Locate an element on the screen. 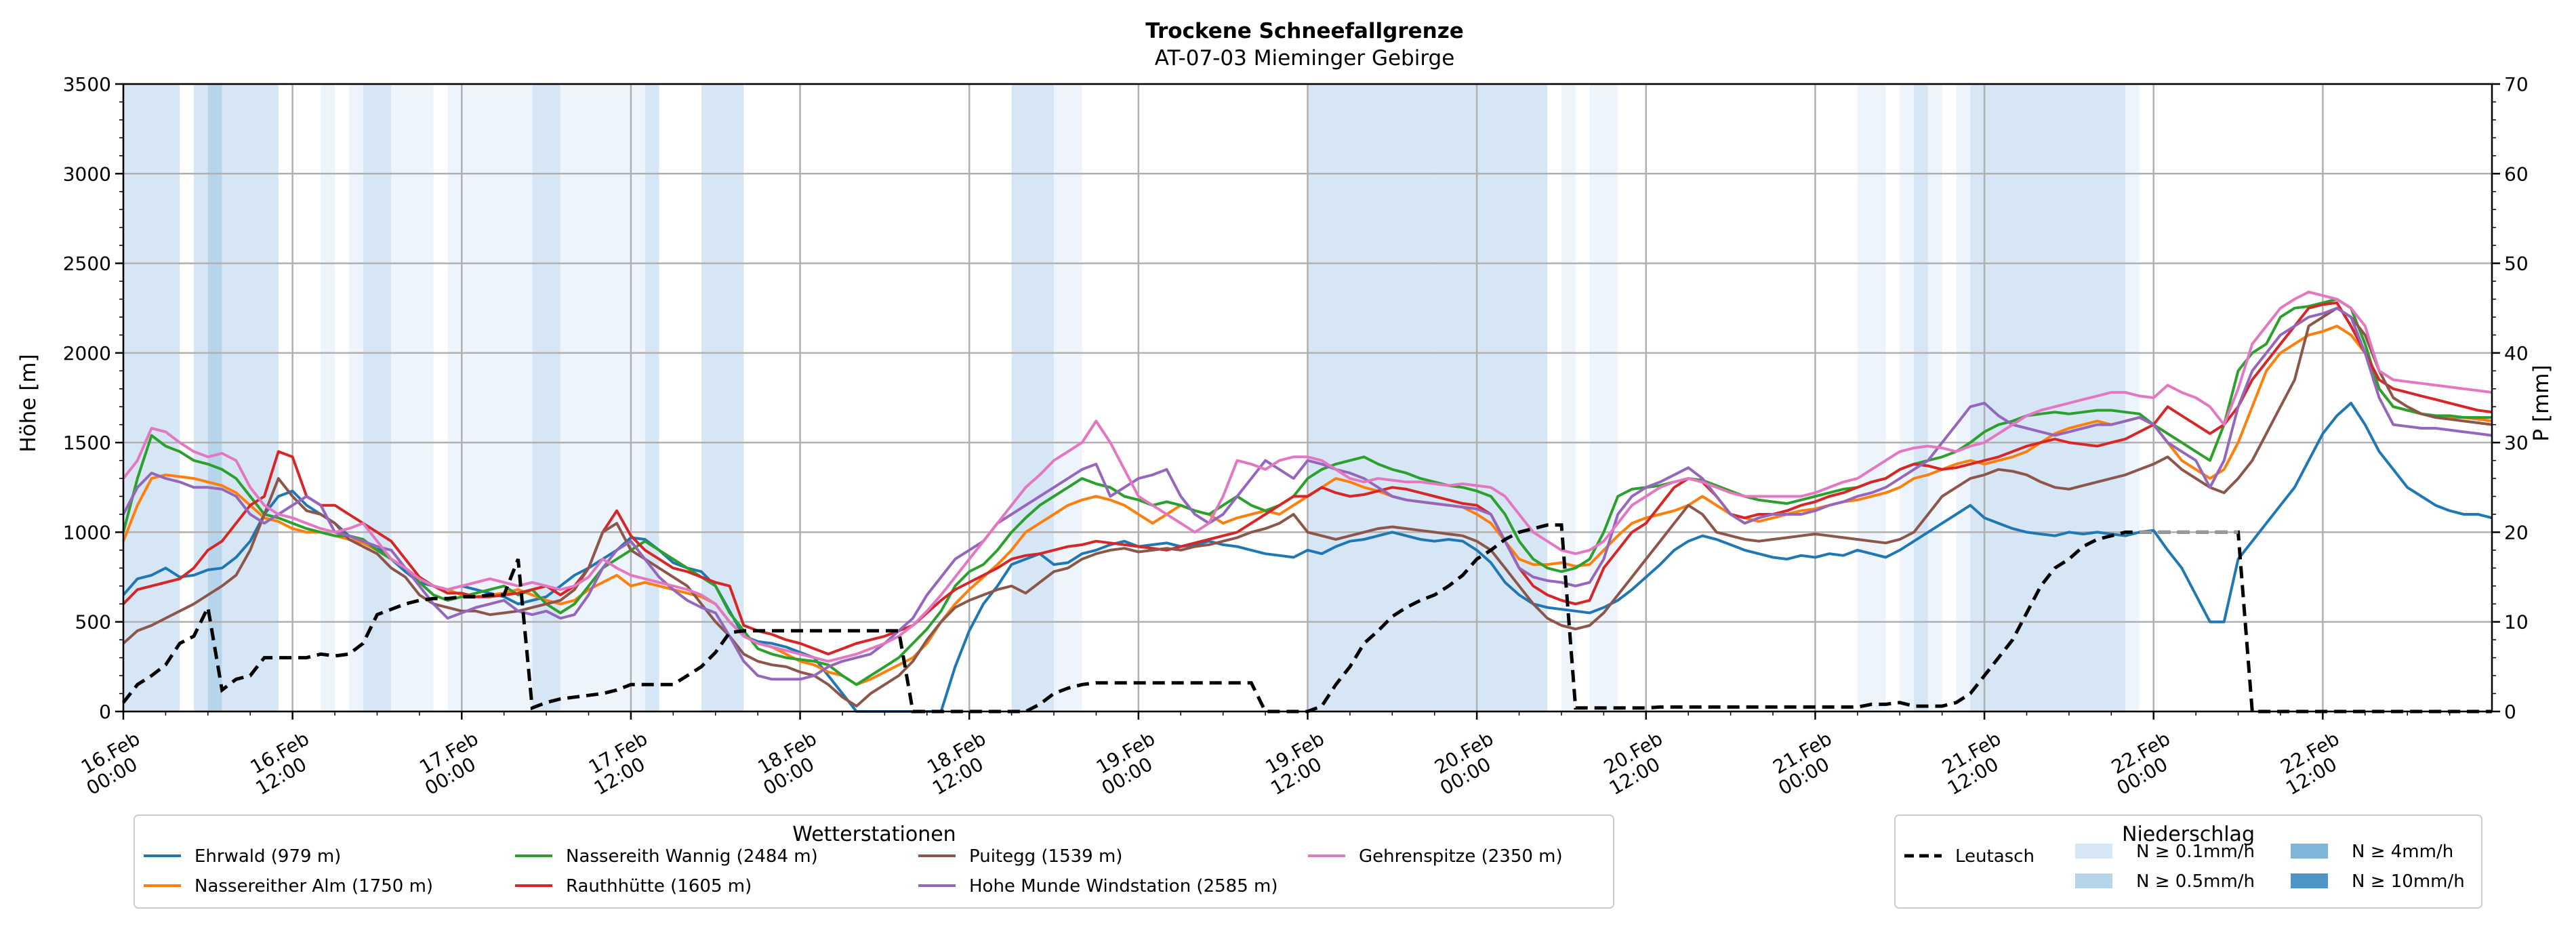  y2-axis-label: P [mm] is located at coordinates (2541, 403).